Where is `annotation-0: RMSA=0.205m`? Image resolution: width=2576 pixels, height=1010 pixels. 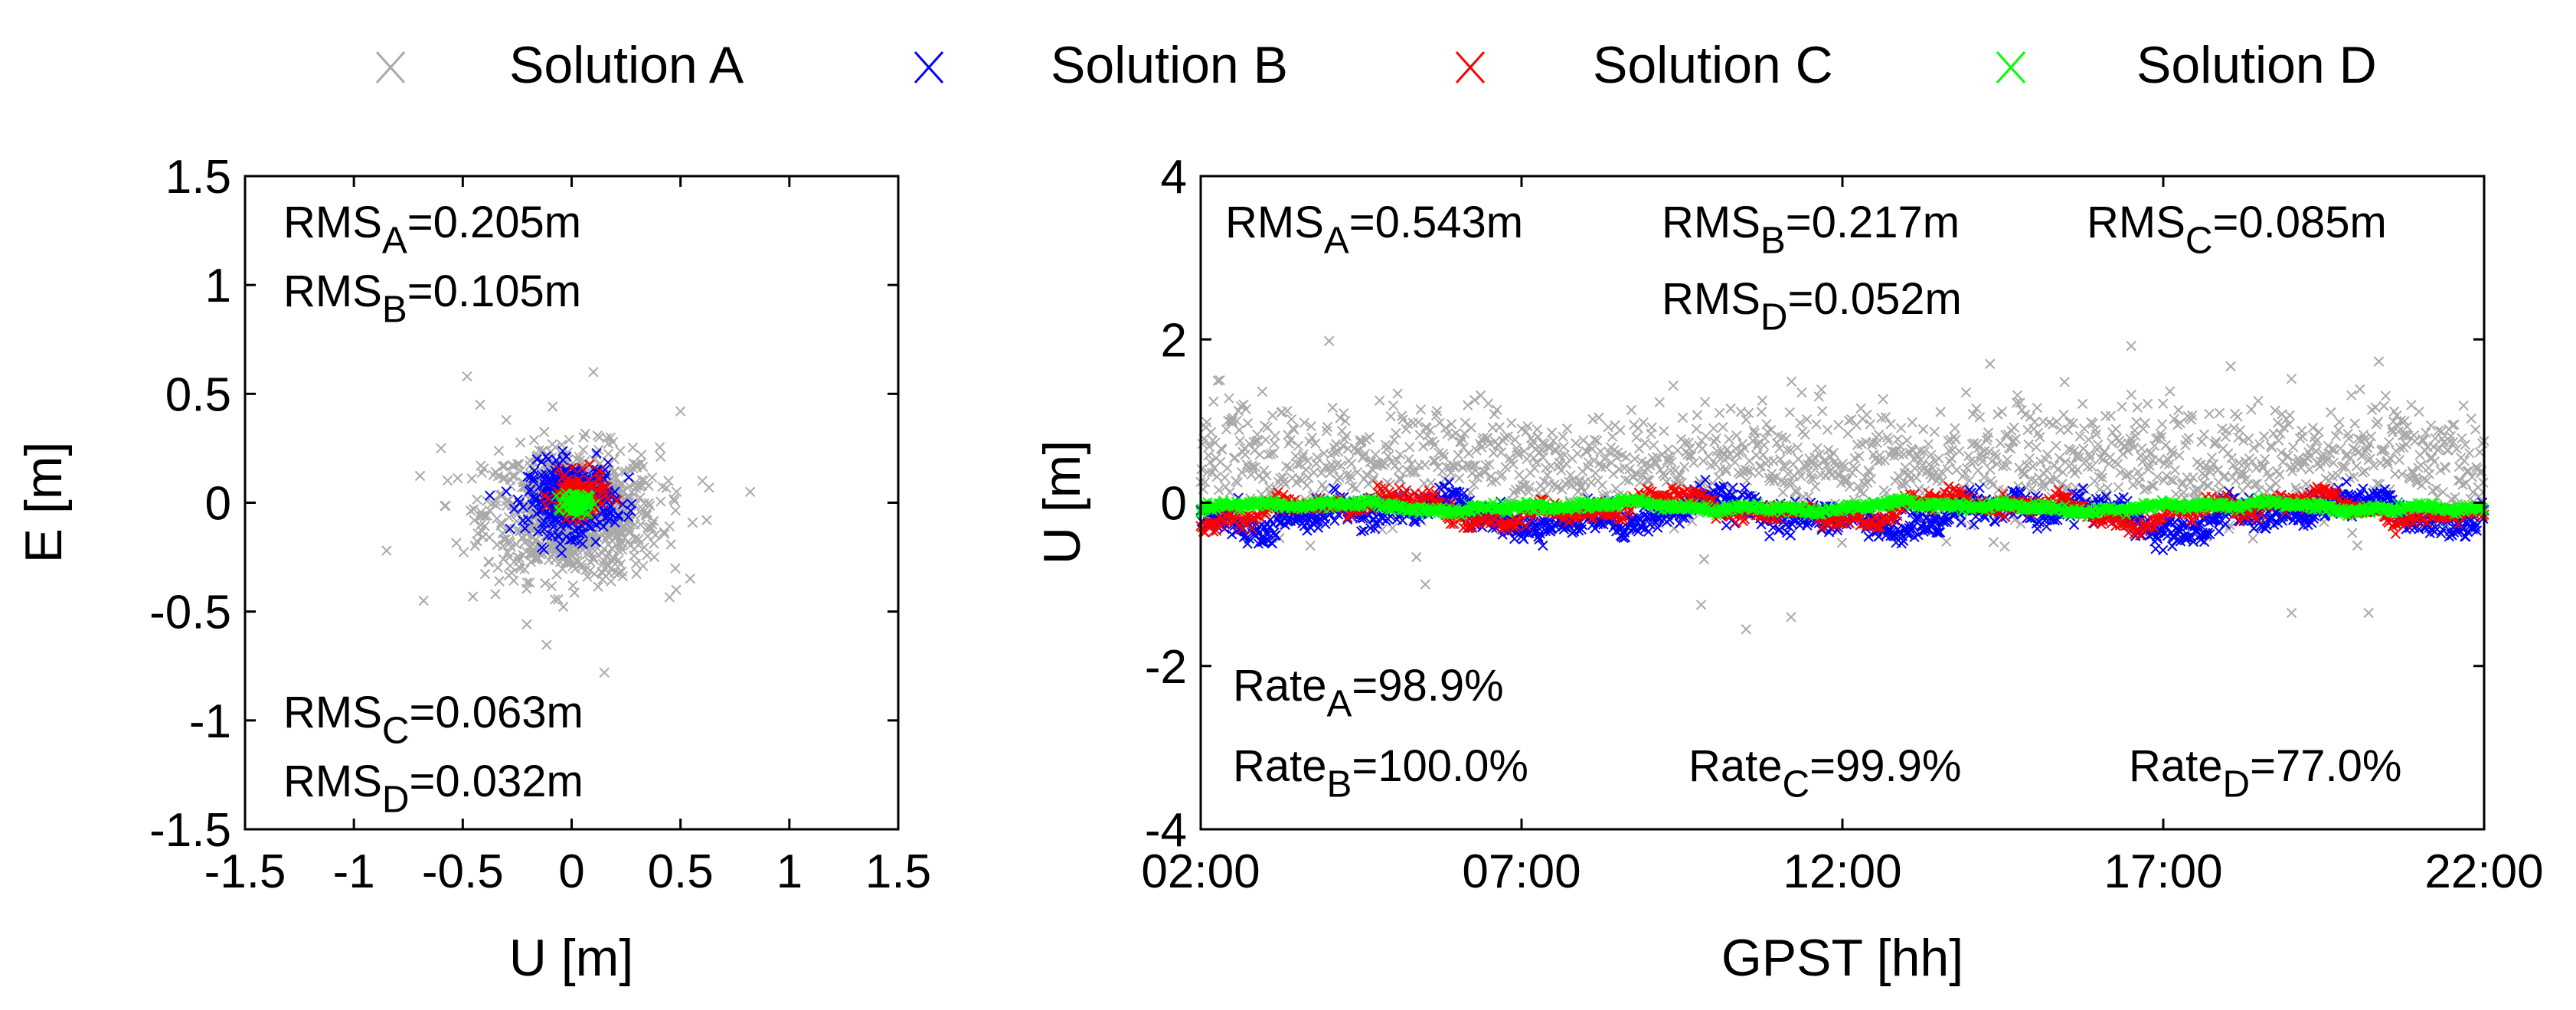 annotation-0: RMSA=0.205m is located at coordinates (432, 230).